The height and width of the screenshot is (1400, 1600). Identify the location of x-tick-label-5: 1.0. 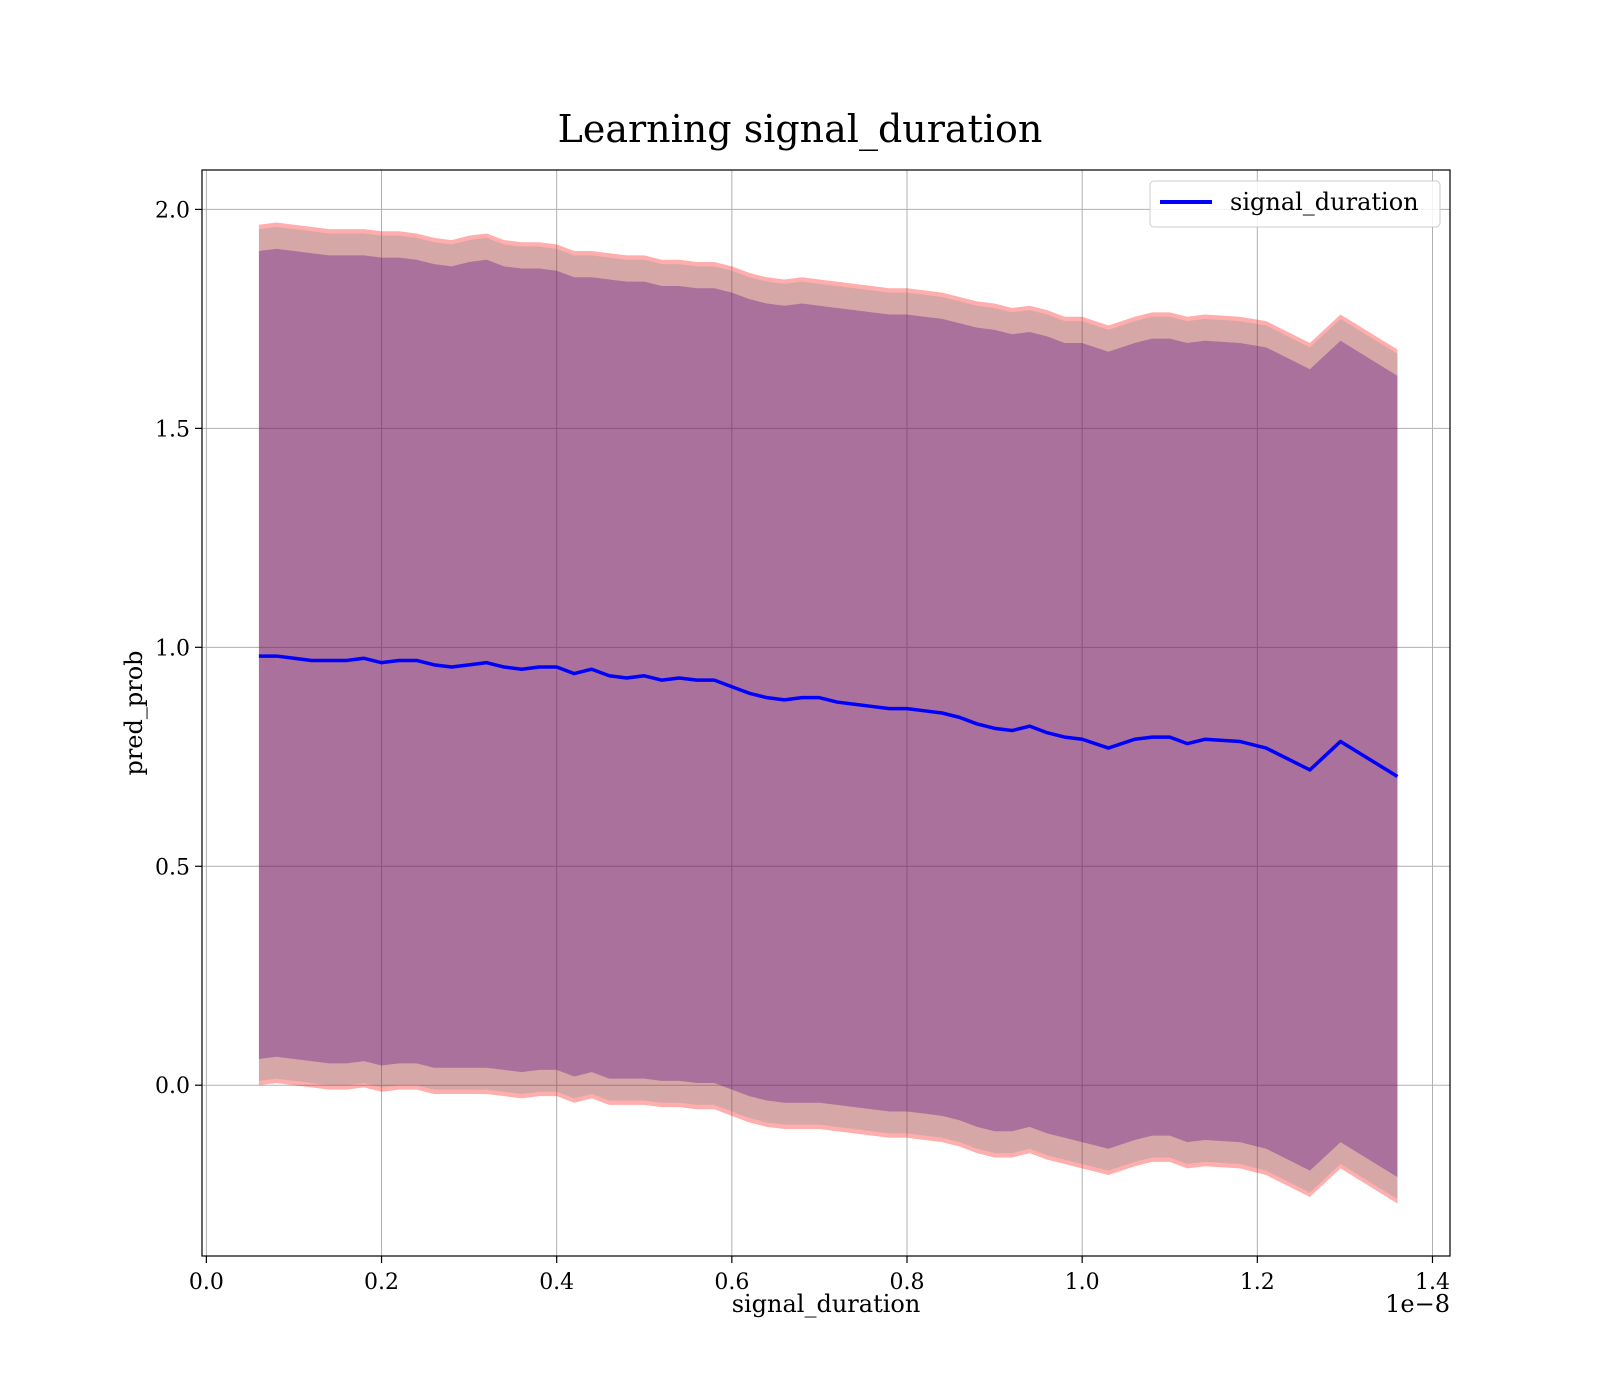
(1082, 1282).